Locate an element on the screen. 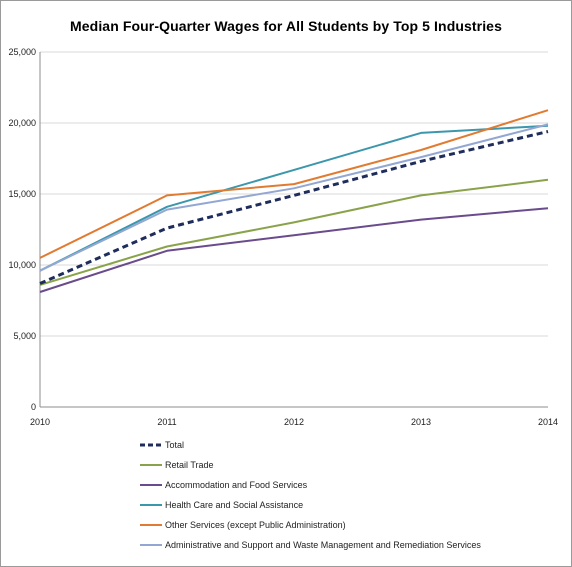 The width and height of the screenshot is (572, 567). x-tick-label: 2012 is located at coordinates (294, 422).